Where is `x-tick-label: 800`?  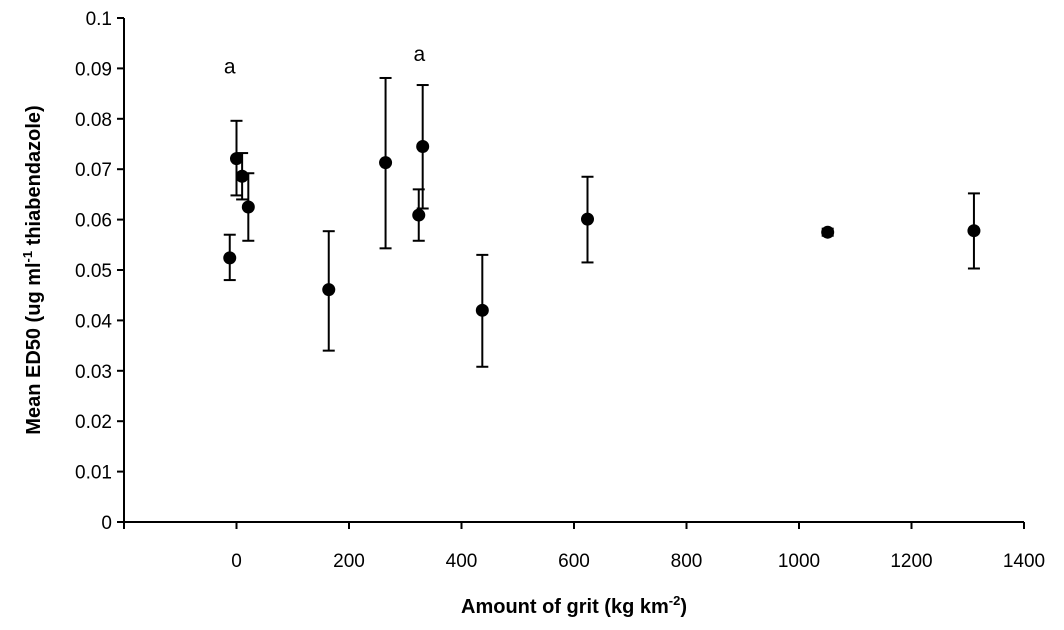
x-tick-label: 800 is located at coordinates (687, 561).